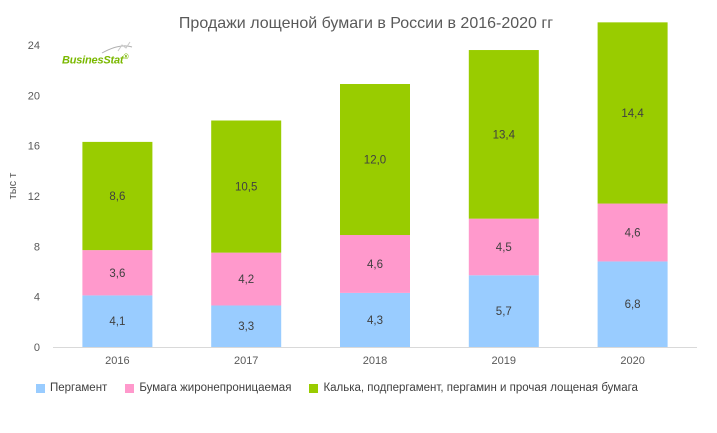 The height and width of the screenshot is (433, 717). I want to click on legend-label: Бумага жиронепроницаемая, so click(215, 388).